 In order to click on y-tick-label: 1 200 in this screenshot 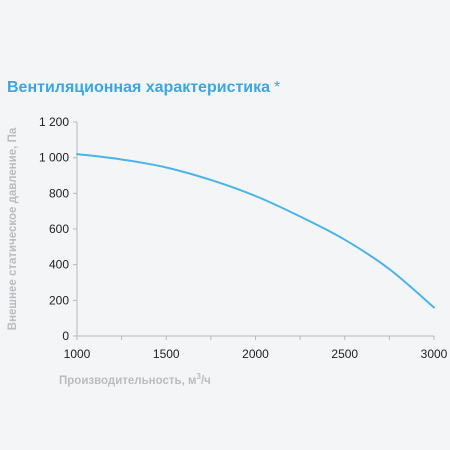, I will do `click(54, 122)`.